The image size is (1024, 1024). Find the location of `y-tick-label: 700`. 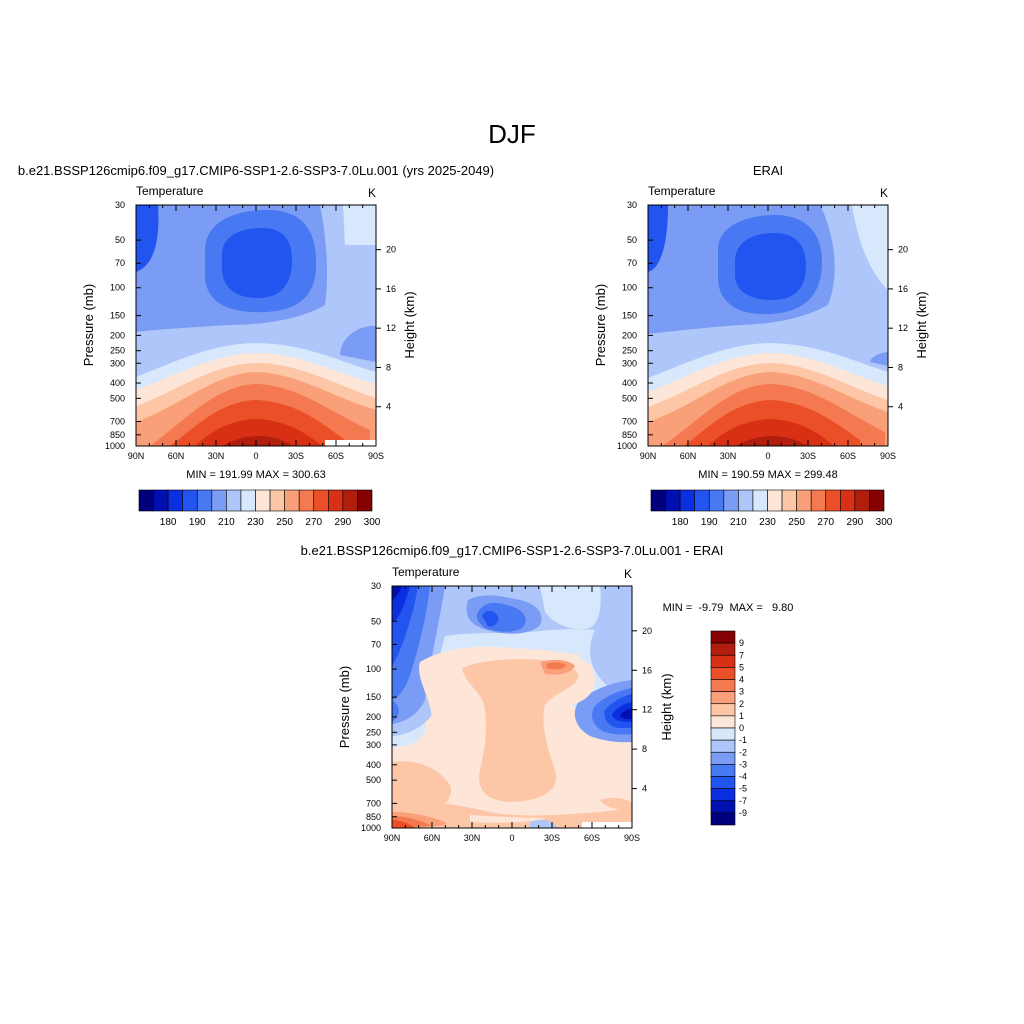

y-tick-label: 700 is located at coordinates (629, 421).